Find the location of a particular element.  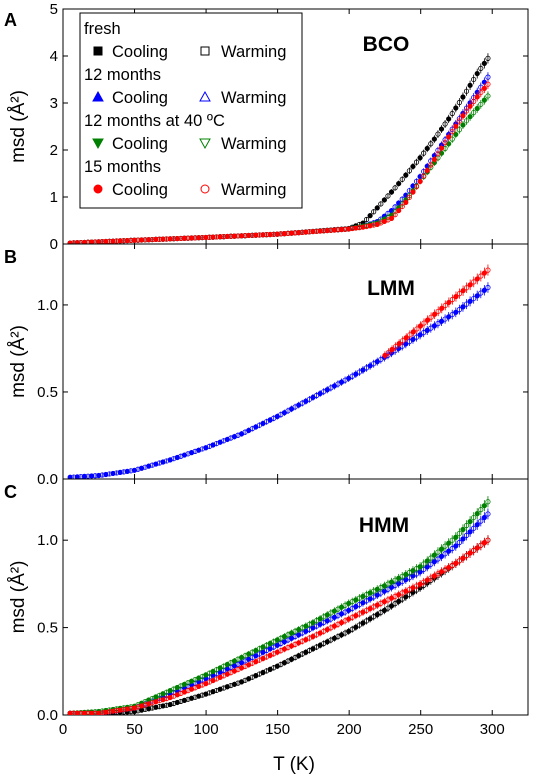

x-axis-title: T (K) is located at coordinates (294, 764).